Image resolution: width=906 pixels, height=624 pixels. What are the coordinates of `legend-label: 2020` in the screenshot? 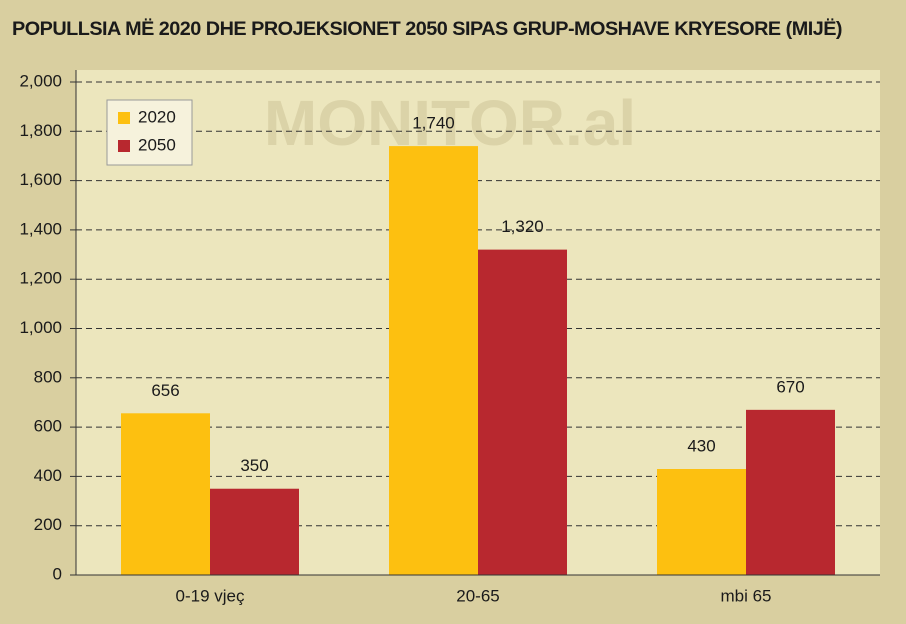 It's located at (157, 116).